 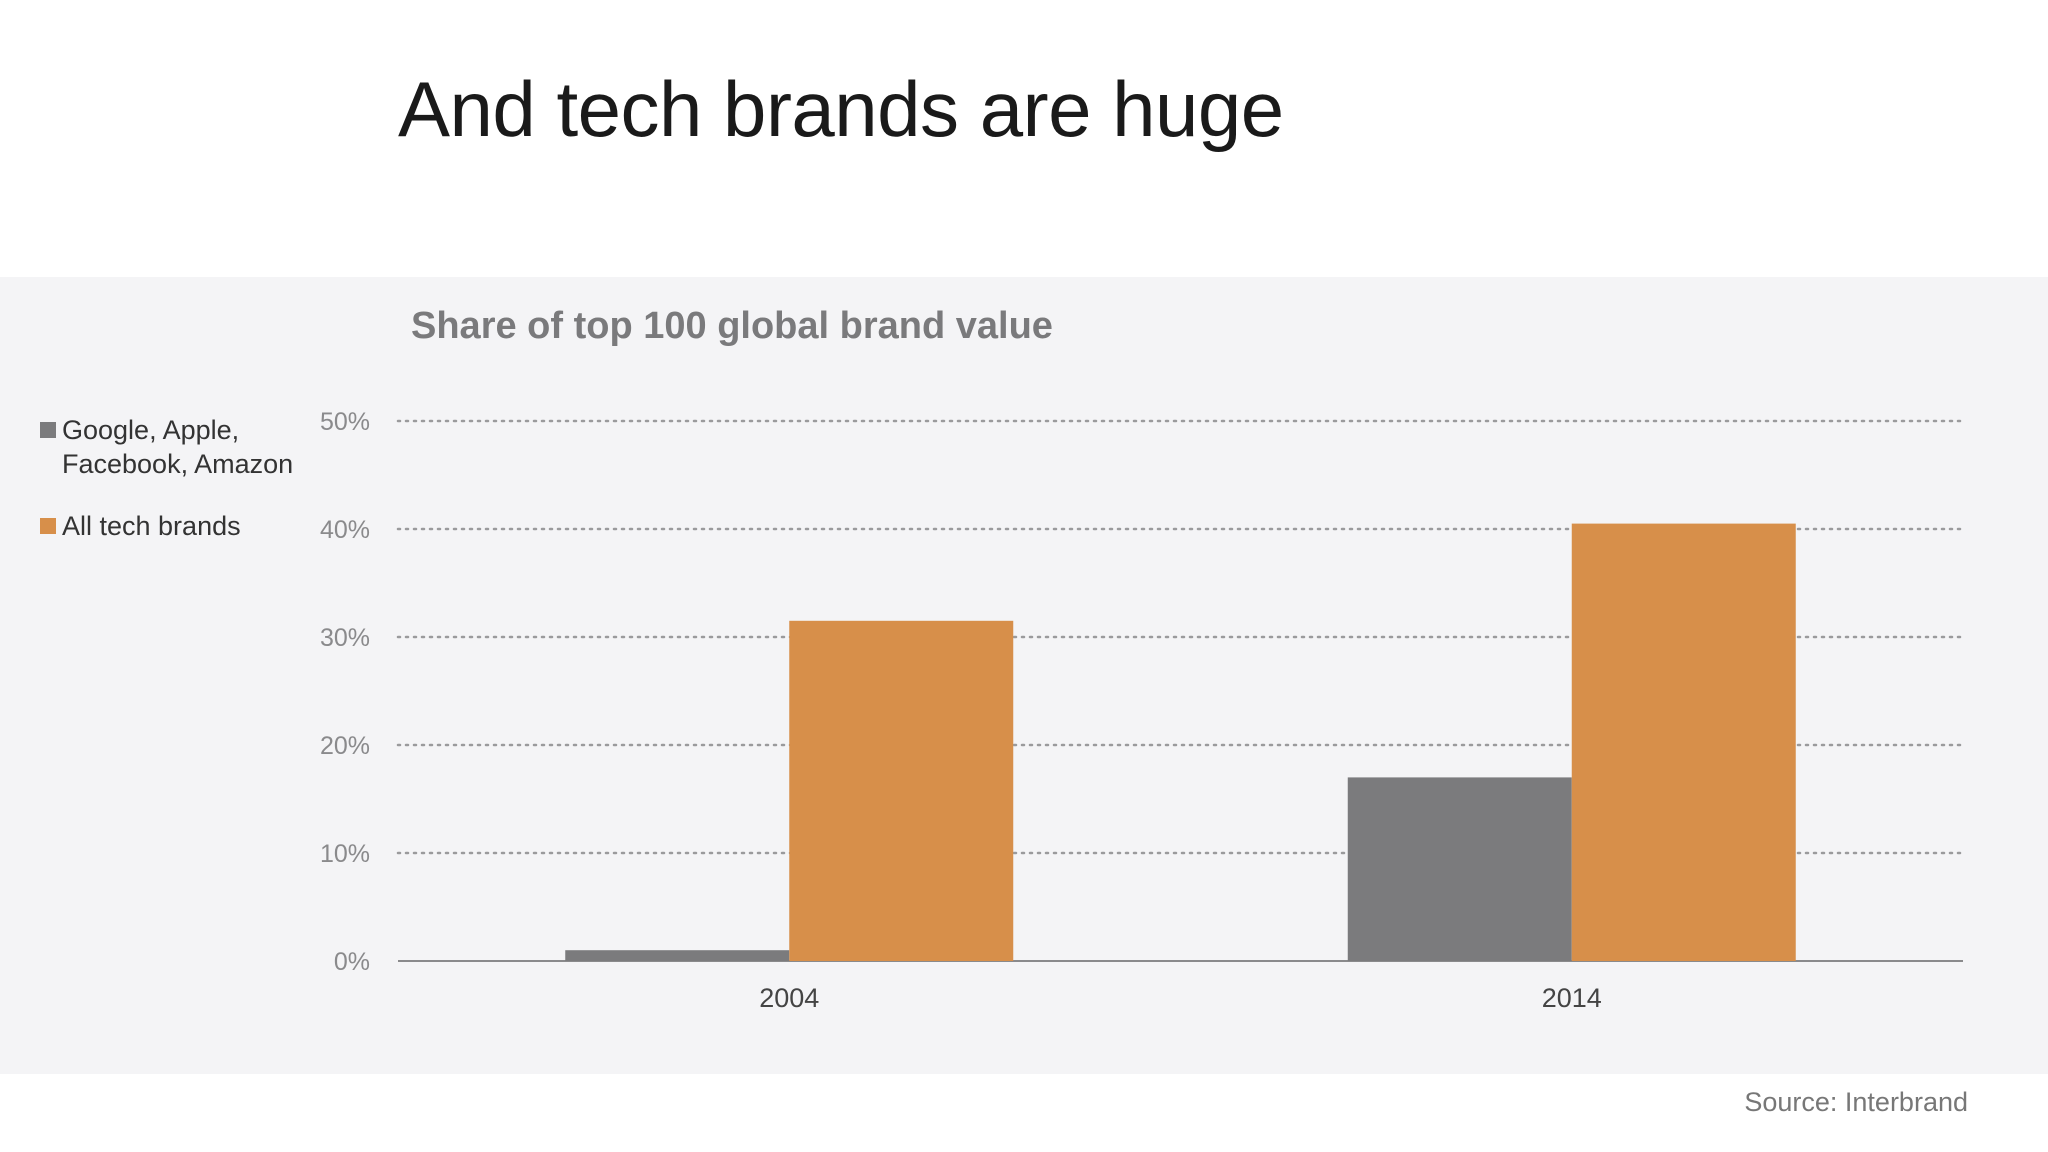 I want to click on x-tick-label: 2014, so click(x=1572, y=998).